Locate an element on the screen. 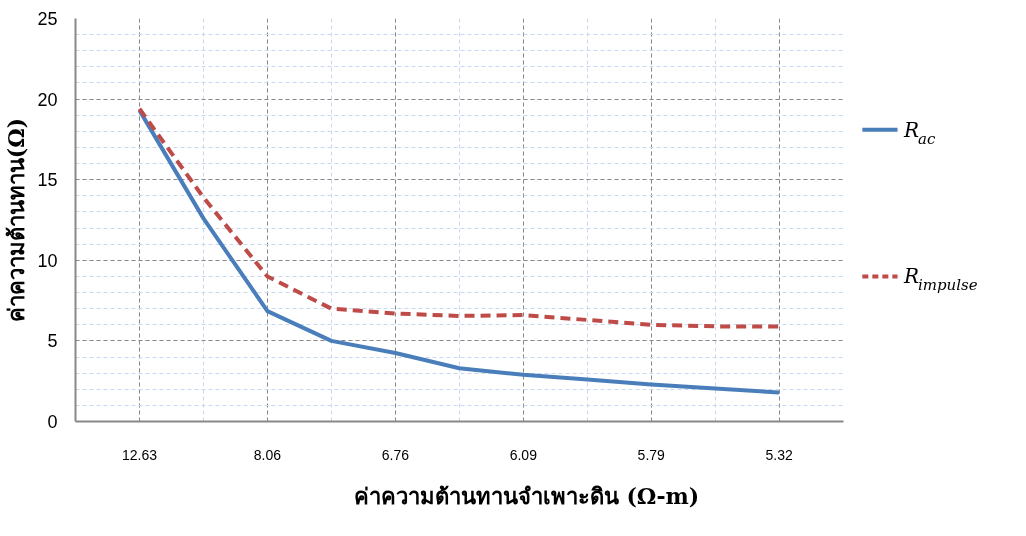 This screenshot has width=1026, height=536. x-tick-label: 8.06 is located at coordinates (267, 454).